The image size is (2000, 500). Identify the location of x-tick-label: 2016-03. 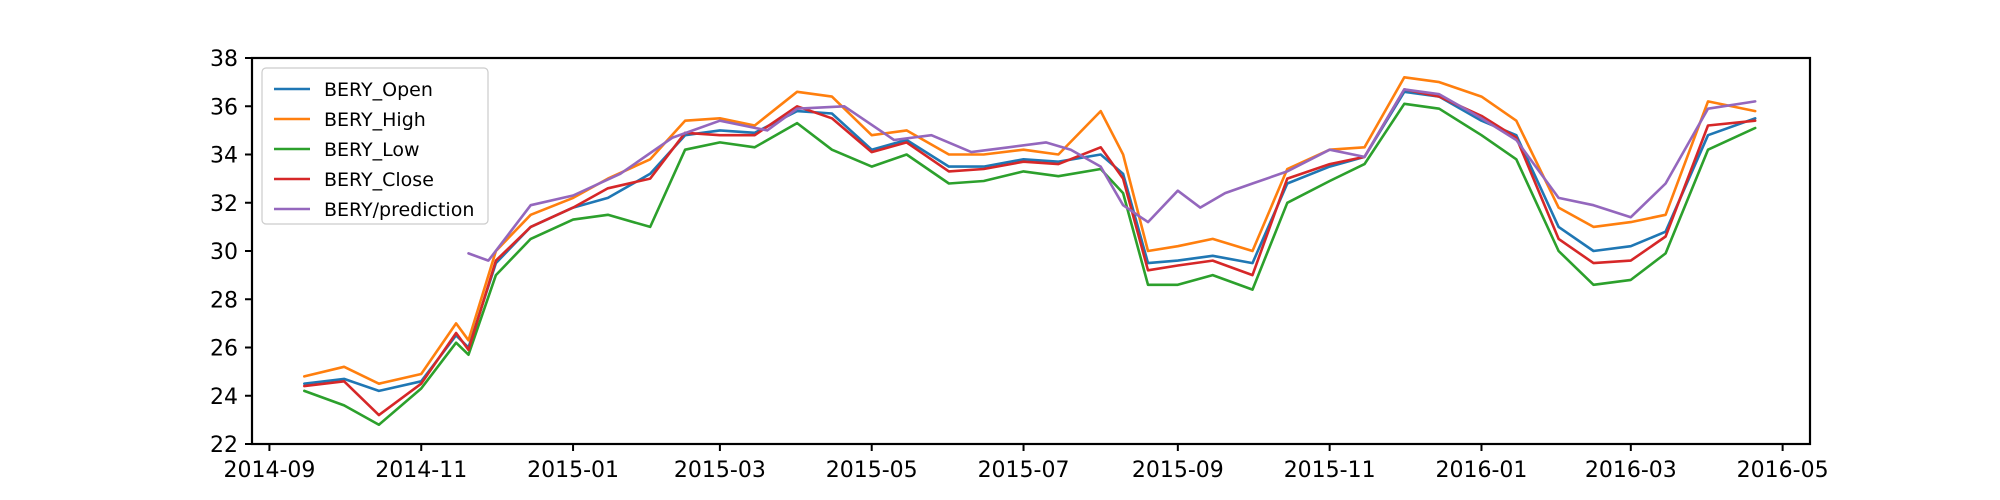
(1631, 470).